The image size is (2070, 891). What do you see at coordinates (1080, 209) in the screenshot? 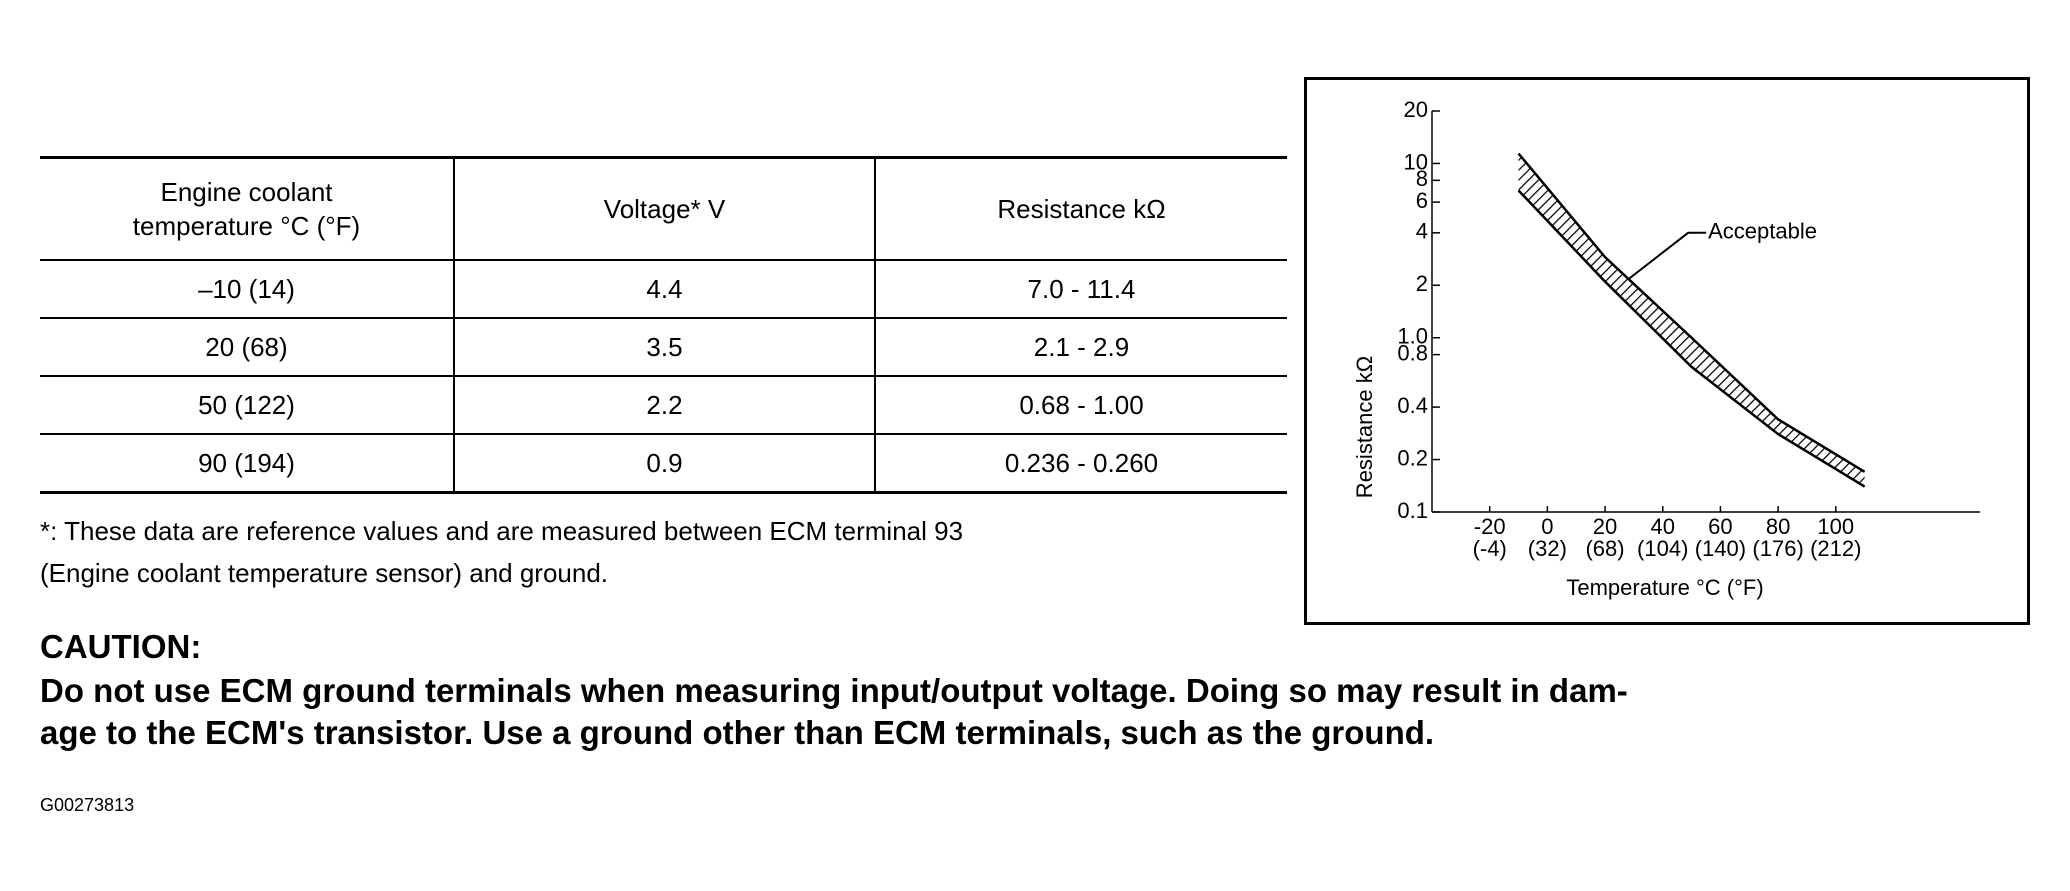
I see `header-cell: Resistance kΩ` at bounding box center [1080, 209].